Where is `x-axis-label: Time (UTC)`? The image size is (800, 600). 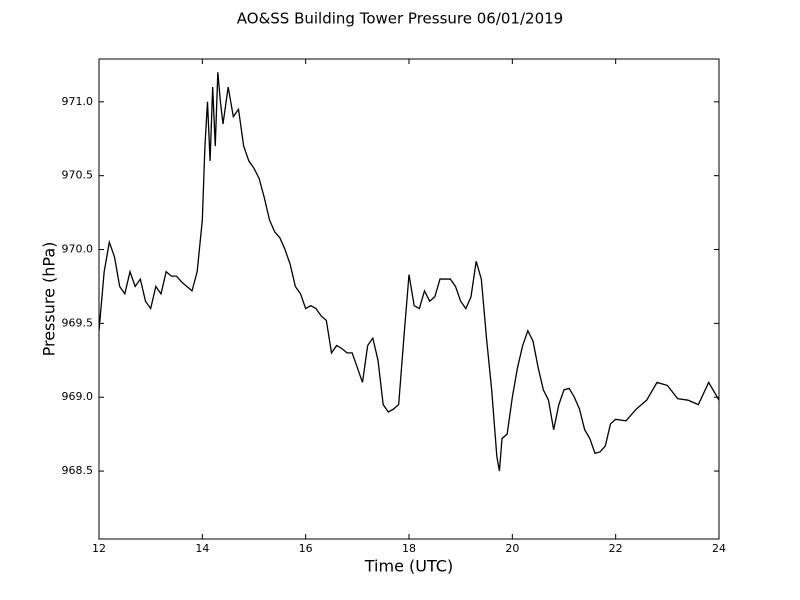 x-axis-label: Time (UTC) is located at coordinates (408, 566).